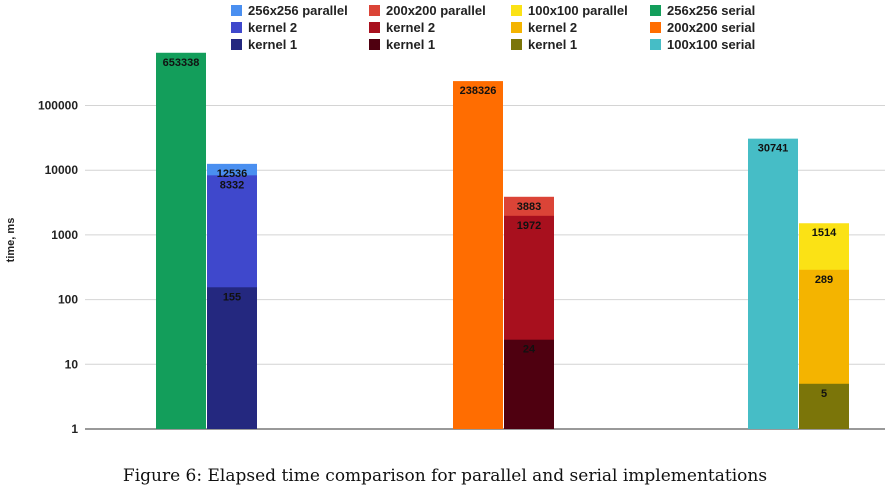 This screenshot has height=491, width=890. Describe the element at coordinates (773, 149) in the screenshot. I see `data-label: 30741` at that location.